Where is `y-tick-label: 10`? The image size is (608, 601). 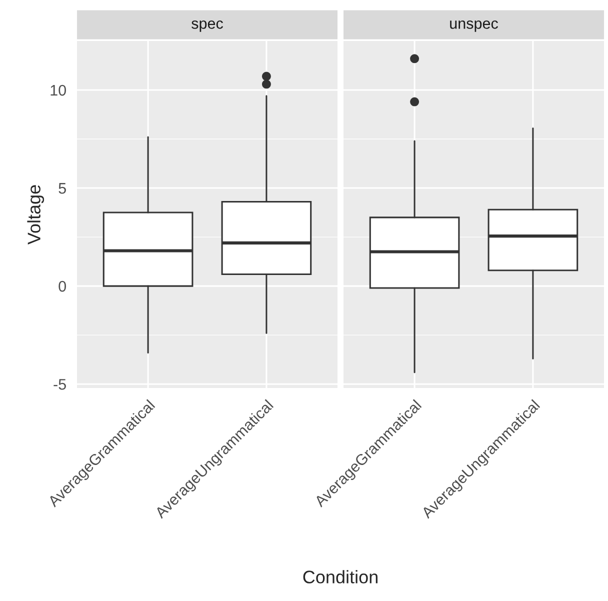
y-tick-label: 10 is located at coordinates (58, 90).